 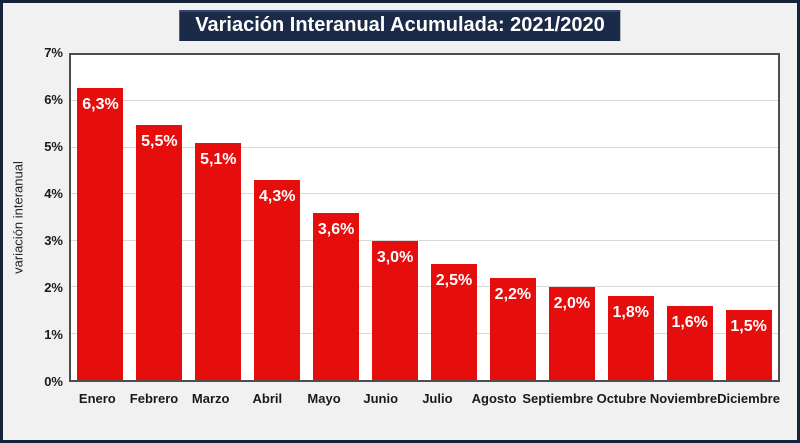 What do you see at coordinates (683, 398) in the screenshot?
I see `x-label-noviembre: Noviembre` at bounding box center [683, 398].